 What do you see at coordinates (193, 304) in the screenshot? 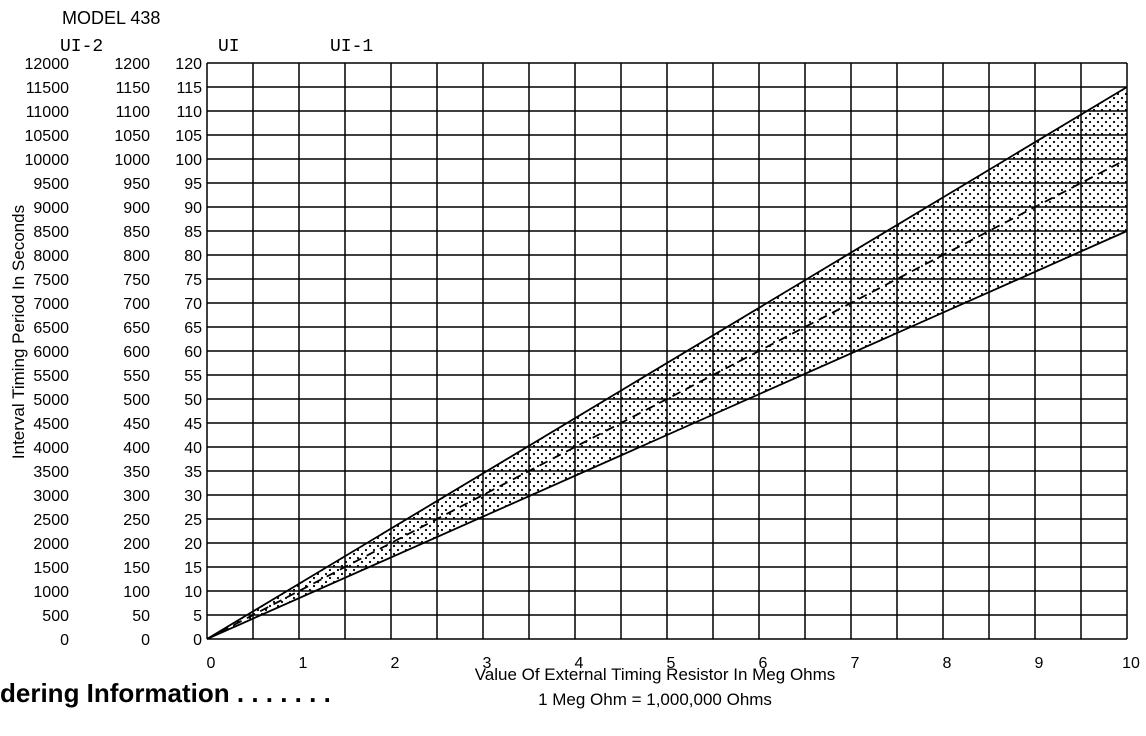
I see `y-tick-label: 70` at bounding box center [193, 304].